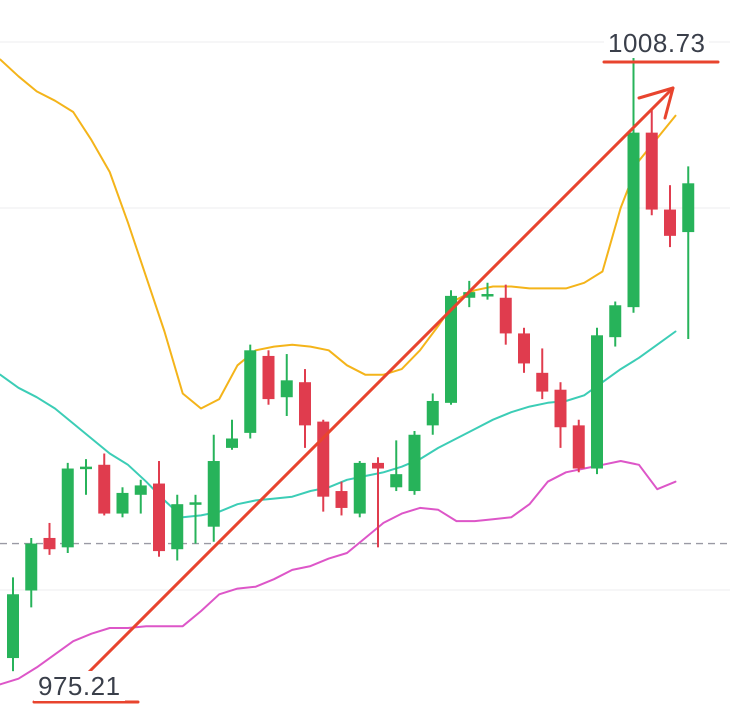 The width and height of the screenshot is (730, 719). Describe the element at coordinates (79, 686) in the screenshot. I see `low-price-label: 975.21` at that location.